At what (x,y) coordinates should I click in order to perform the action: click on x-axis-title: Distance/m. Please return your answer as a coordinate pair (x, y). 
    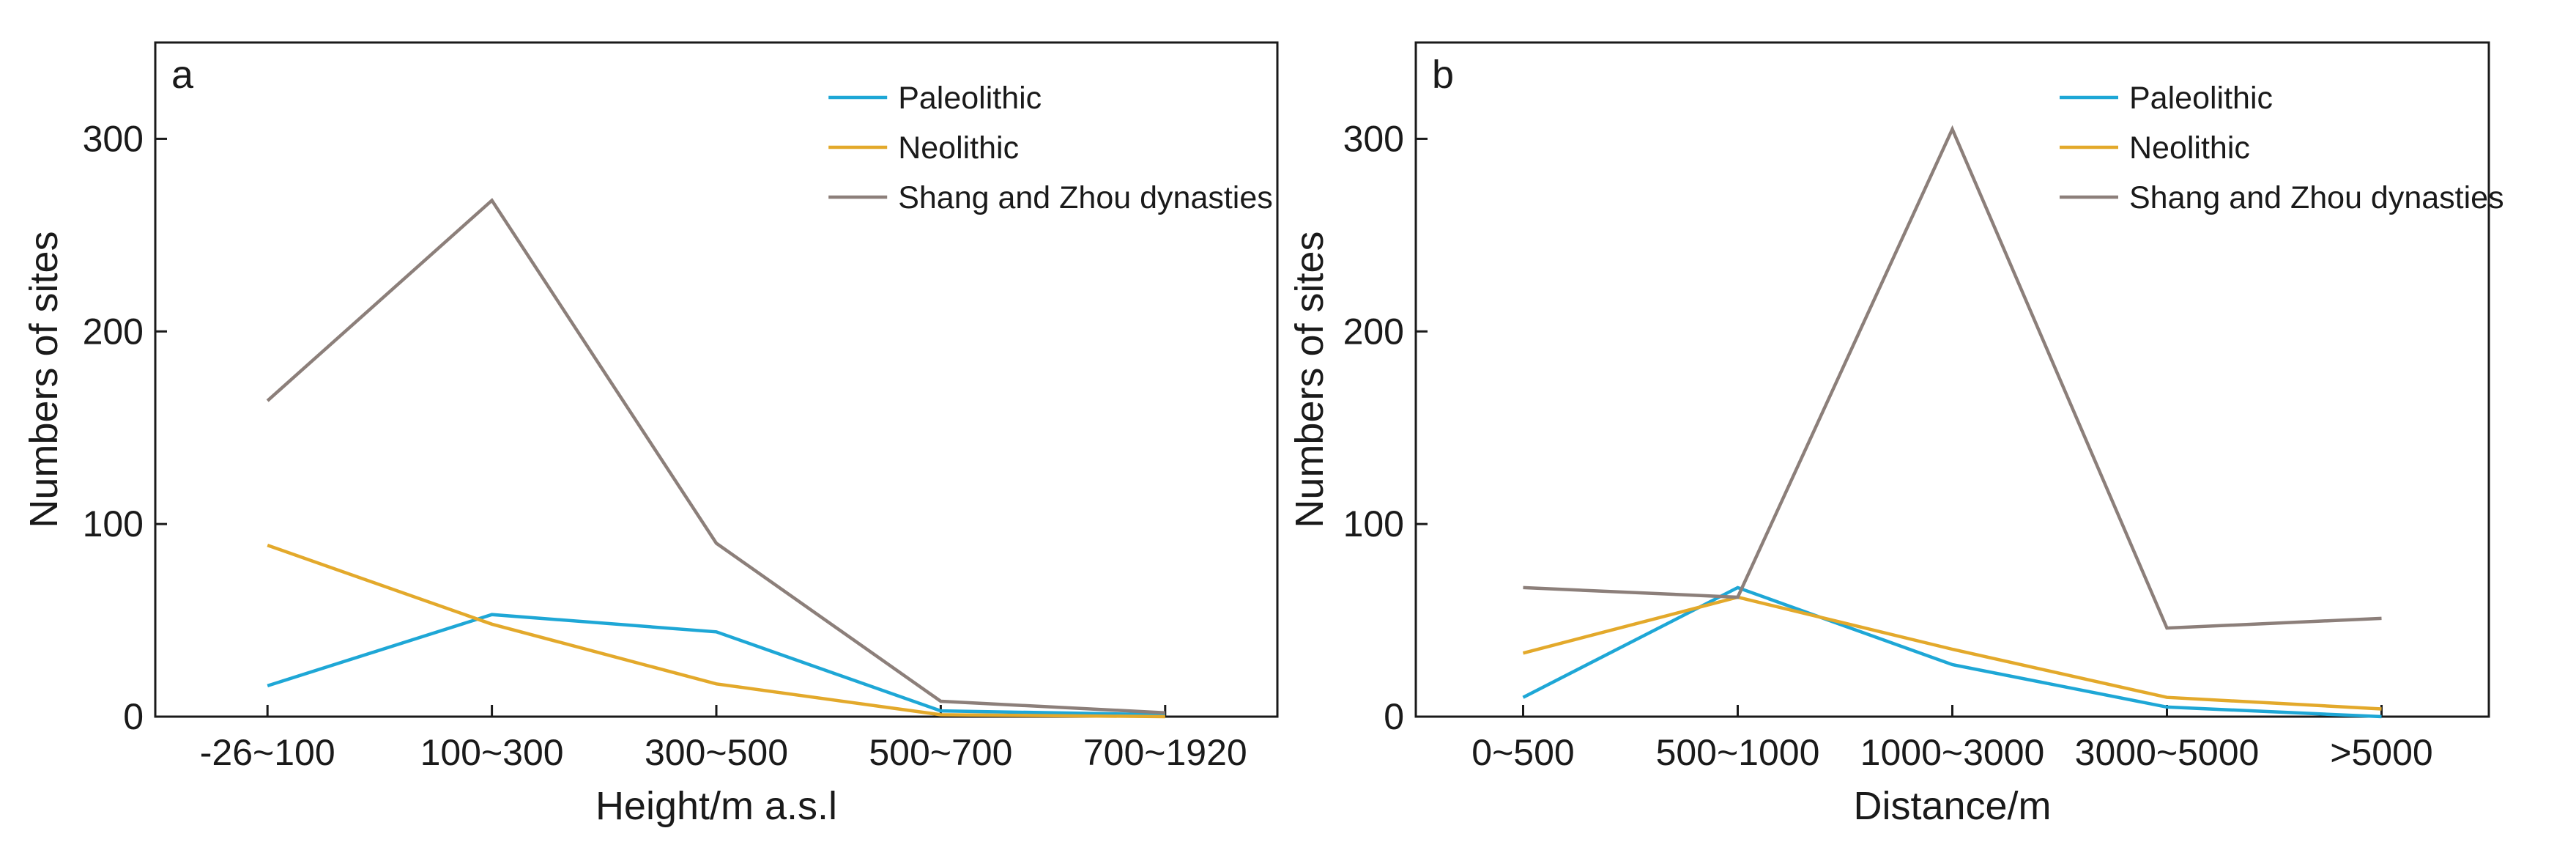
    Looking at the image, I should click on (1952, 806).